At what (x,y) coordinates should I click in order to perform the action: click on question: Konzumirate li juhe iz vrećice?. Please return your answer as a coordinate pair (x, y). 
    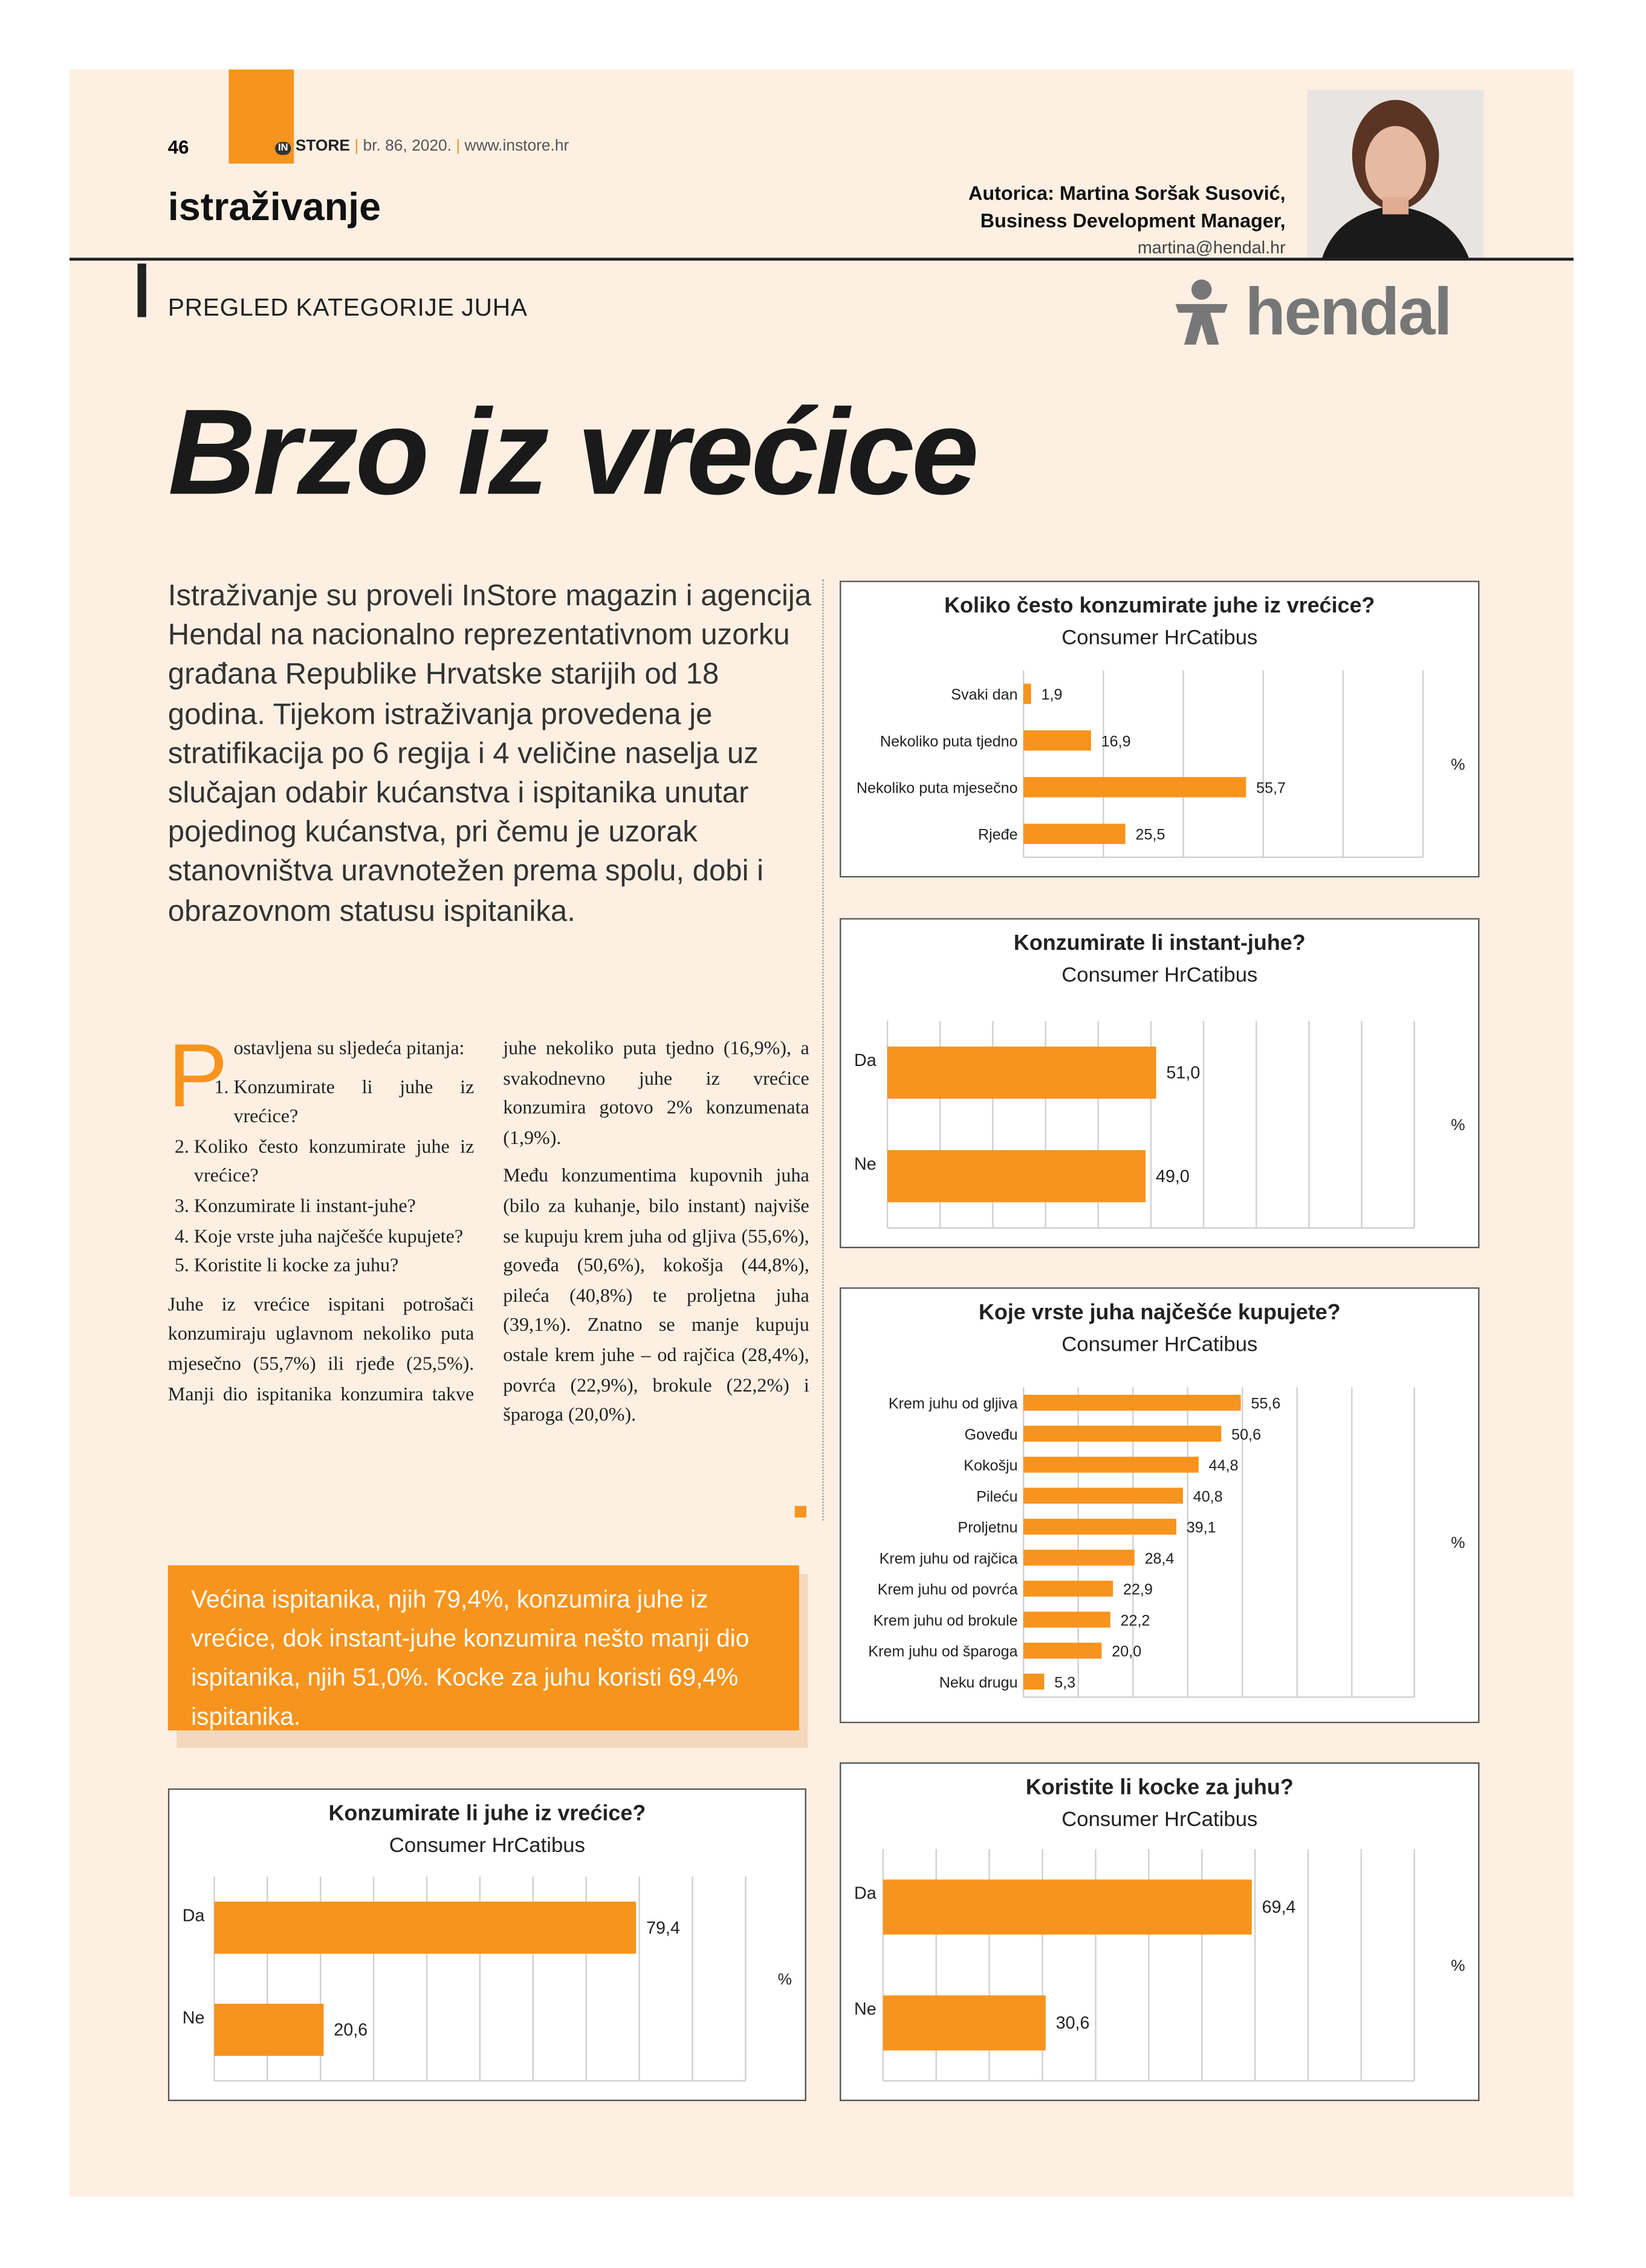
    Looking at the image, I should click on (334, 1102).